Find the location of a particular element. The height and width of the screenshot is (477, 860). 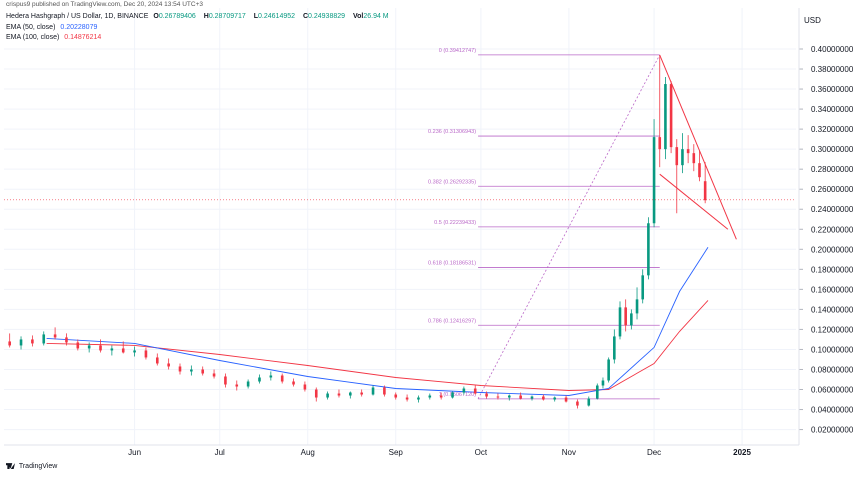

x-tick-label: Aug is located at coordinates (308, 452).